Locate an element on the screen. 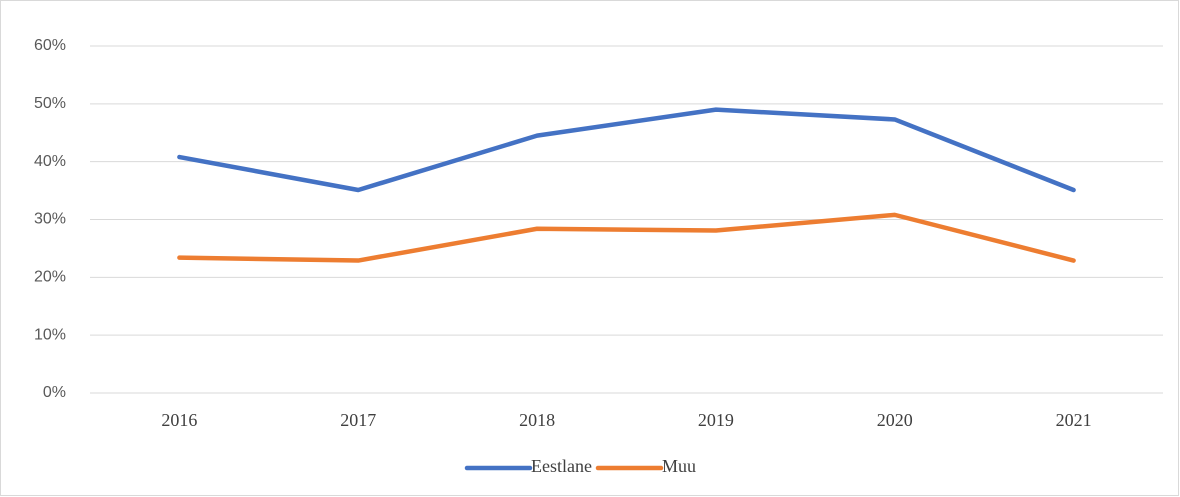 Image resolution: width=1180 pixels, height=497 pixels. x-tick-label: 2016 is located at coordinates (179, 420).